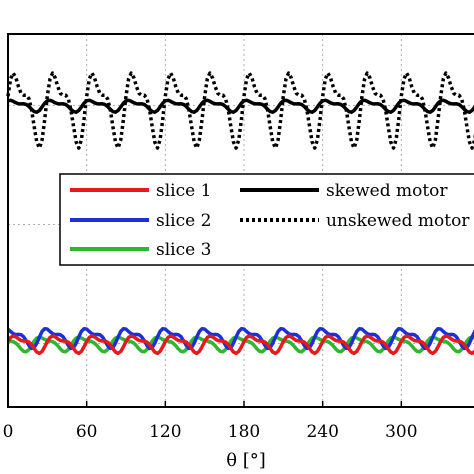  I want to click on x-tick-label: 240, so click(322, 432).